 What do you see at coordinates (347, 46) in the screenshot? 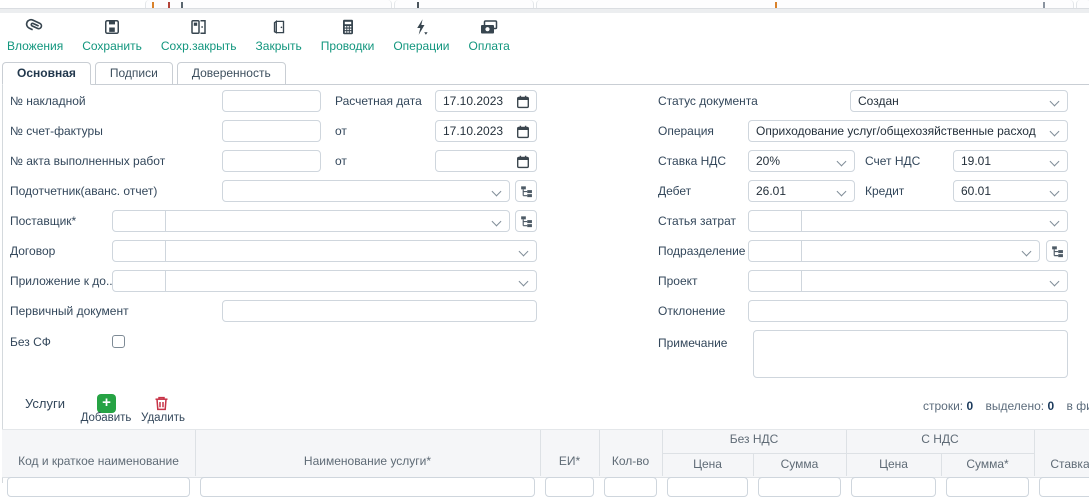
I see `toolbar-button-label: Проводки` at bounding box center [347, 46].